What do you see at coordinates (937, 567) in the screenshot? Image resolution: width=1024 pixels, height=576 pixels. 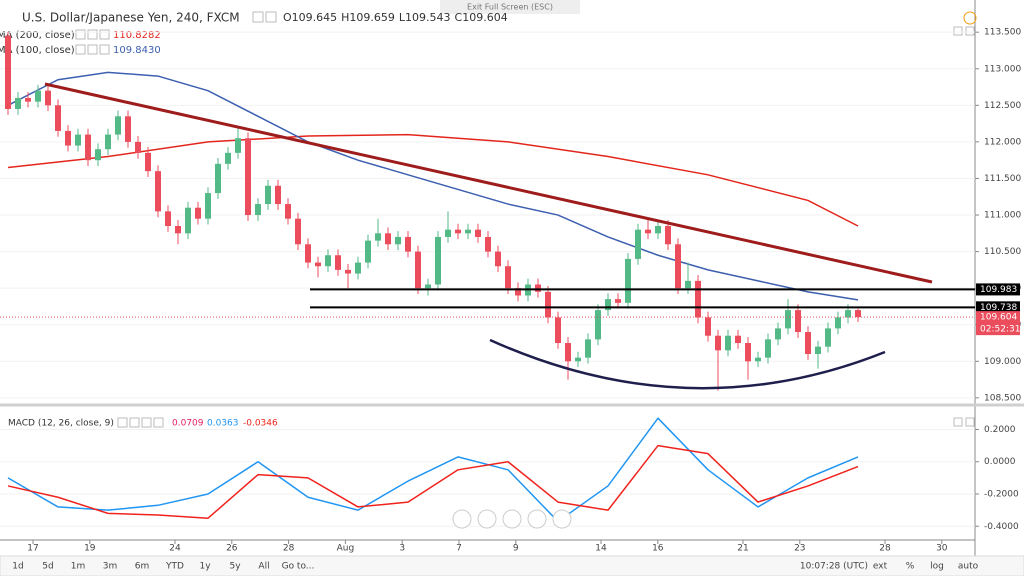 I see `option-button: log` at bounding box center [937, 567].